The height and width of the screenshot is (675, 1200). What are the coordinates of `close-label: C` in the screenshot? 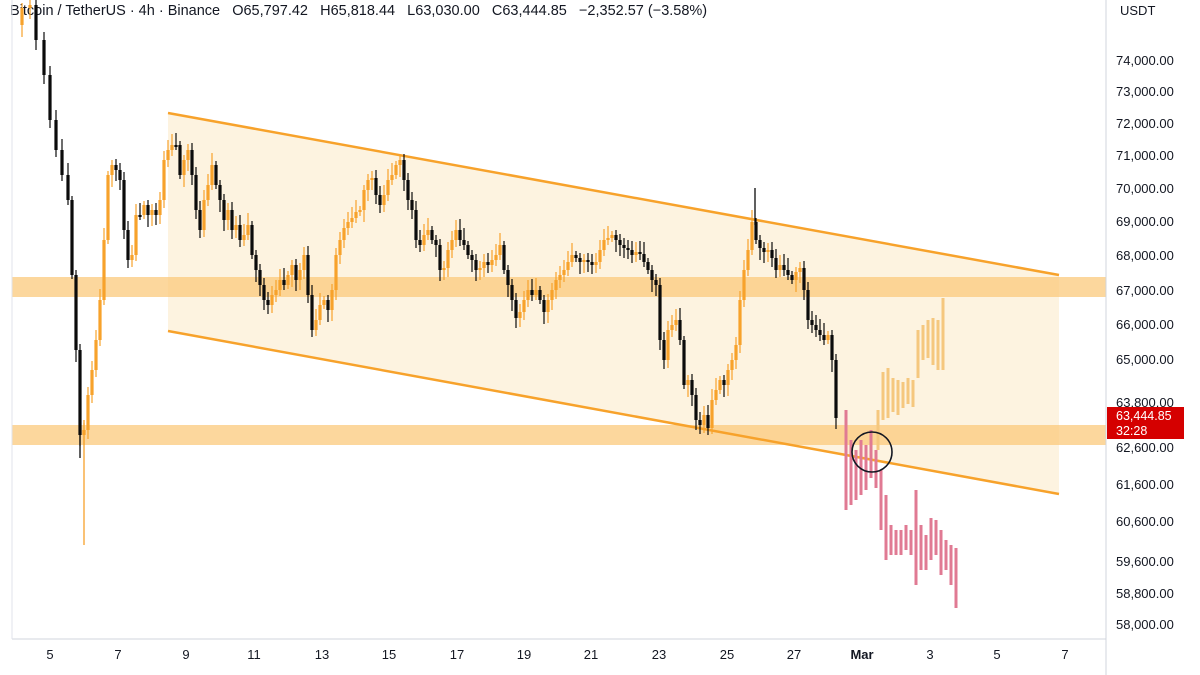 It's located at (497, 11).